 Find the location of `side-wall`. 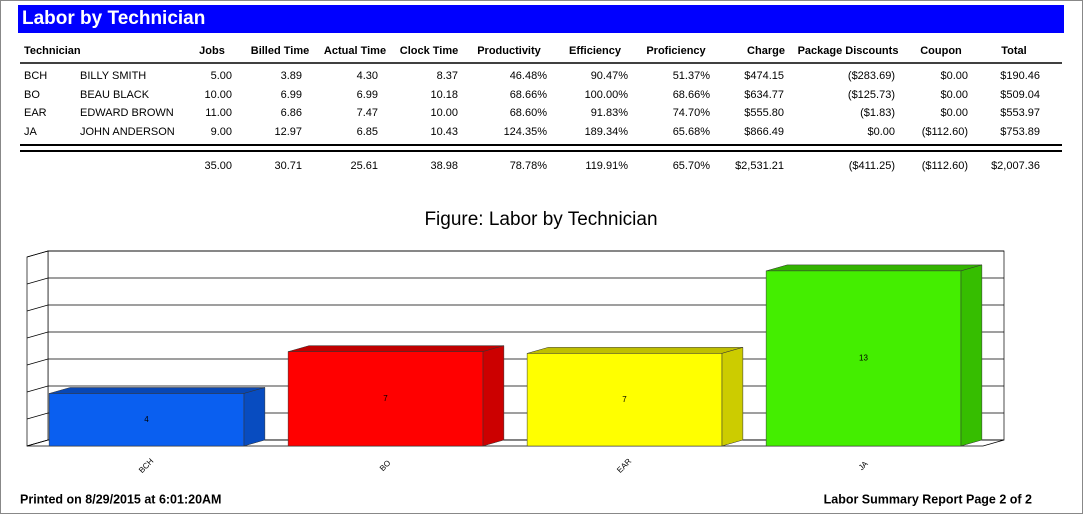

side-wall is located at coordinates (37, 348).